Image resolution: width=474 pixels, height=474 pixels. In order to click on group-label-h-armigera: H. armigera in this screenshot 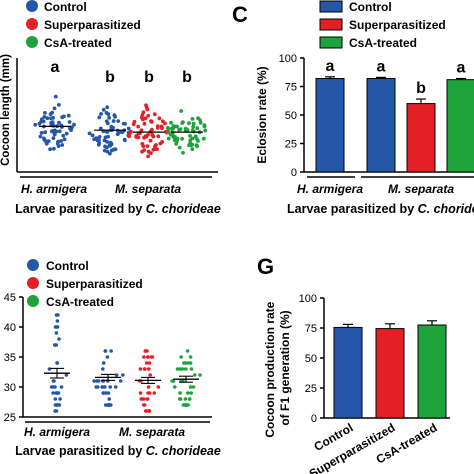, I will do `click(57, 432)`.